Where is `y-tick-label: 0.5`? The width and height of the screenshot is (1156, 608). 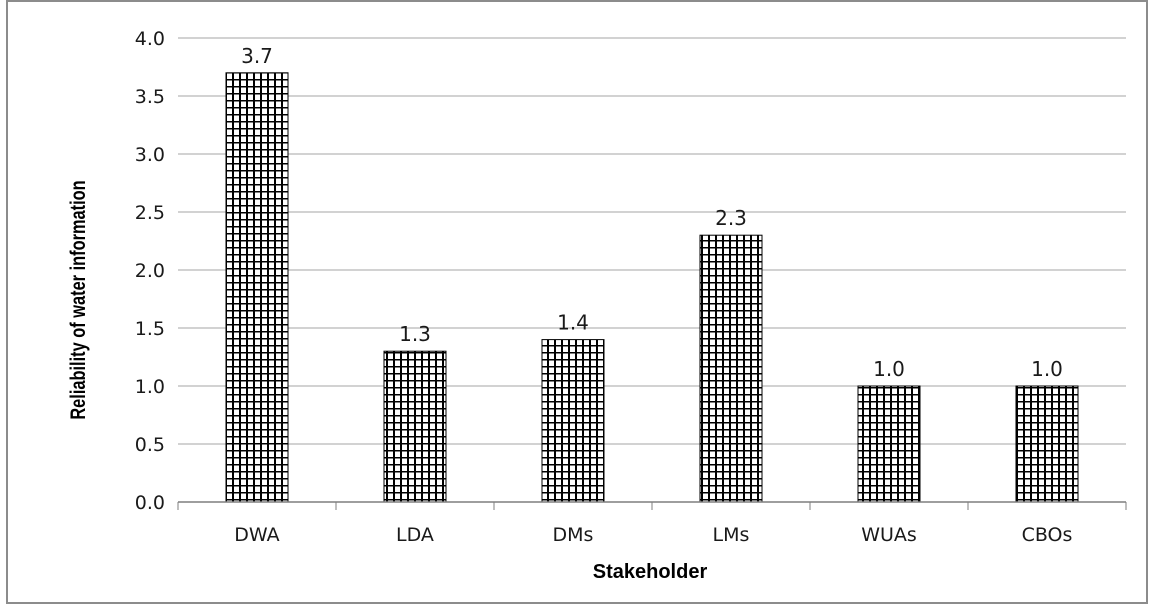 y-tick-label: 0.5 is located at coordinates (150, 445).